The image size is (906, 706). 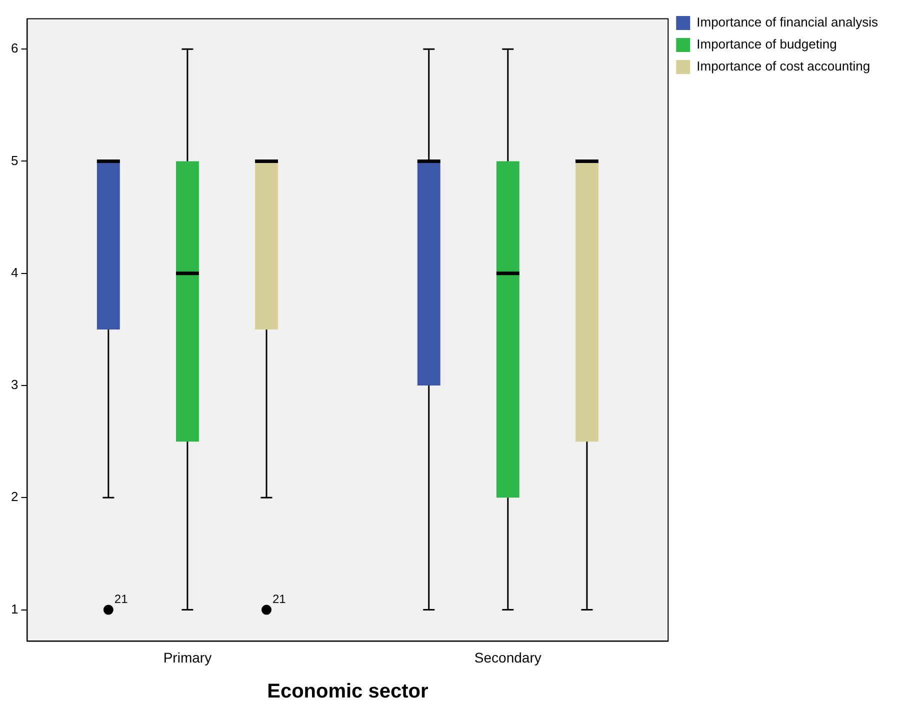 I want to click on y-tick-label: 4, so click(x=14, y=272).